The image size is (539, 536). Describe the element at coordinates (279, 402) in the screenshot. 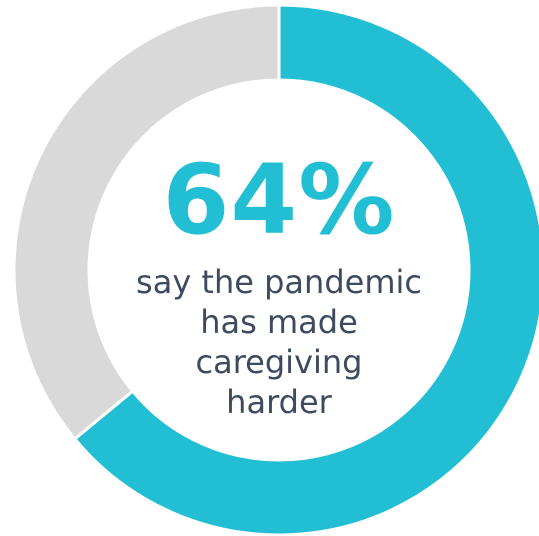

I see `caption-line-4: harder` at that location.